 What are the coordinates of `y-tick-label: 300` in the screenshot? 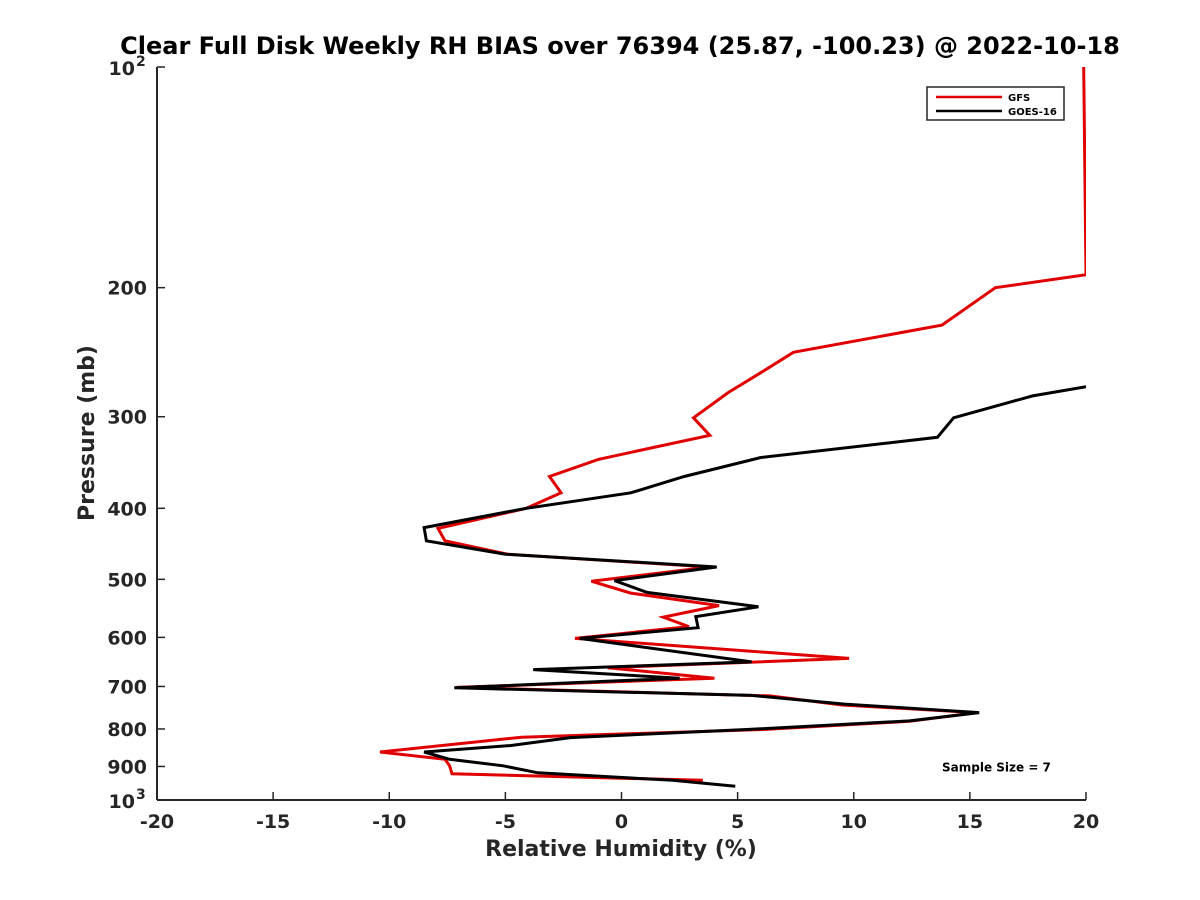 It's located at (127, 418).